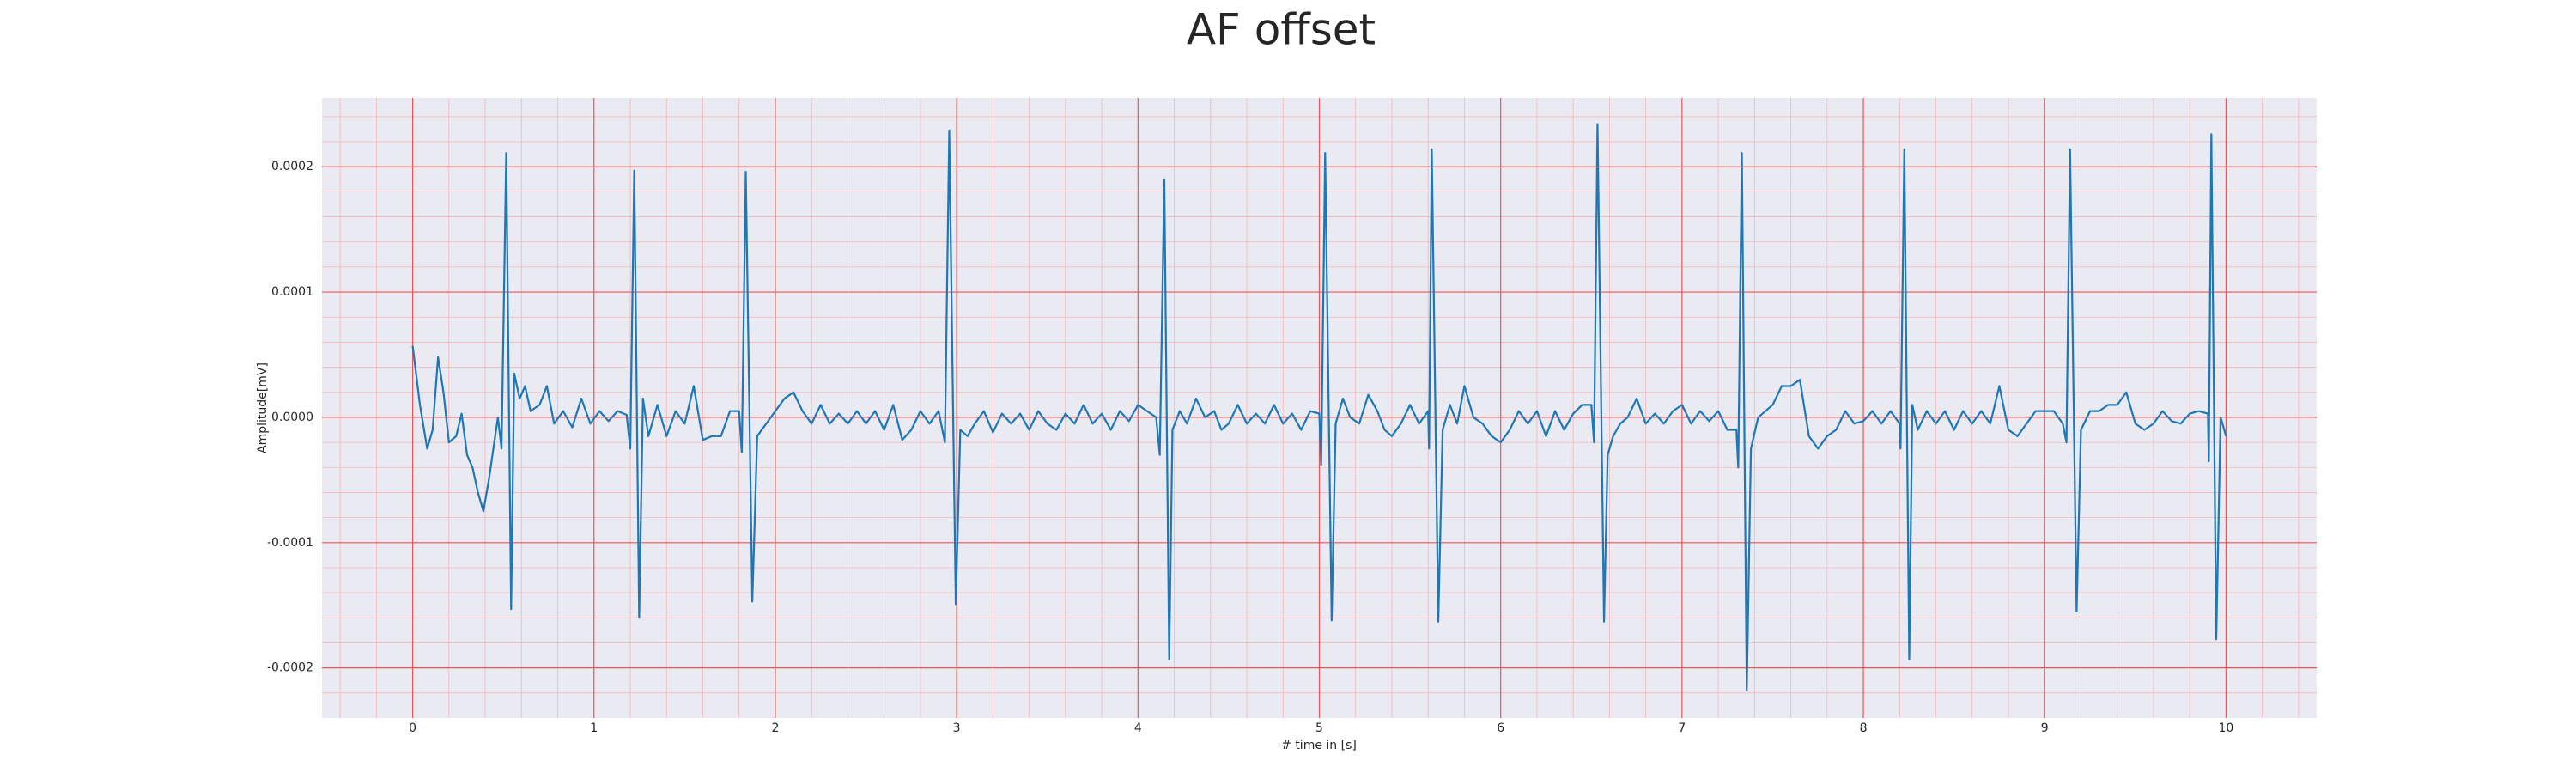 The image size is (2576, 773). I want to click on y-tick-label: 0.0000, so click(292, 417).